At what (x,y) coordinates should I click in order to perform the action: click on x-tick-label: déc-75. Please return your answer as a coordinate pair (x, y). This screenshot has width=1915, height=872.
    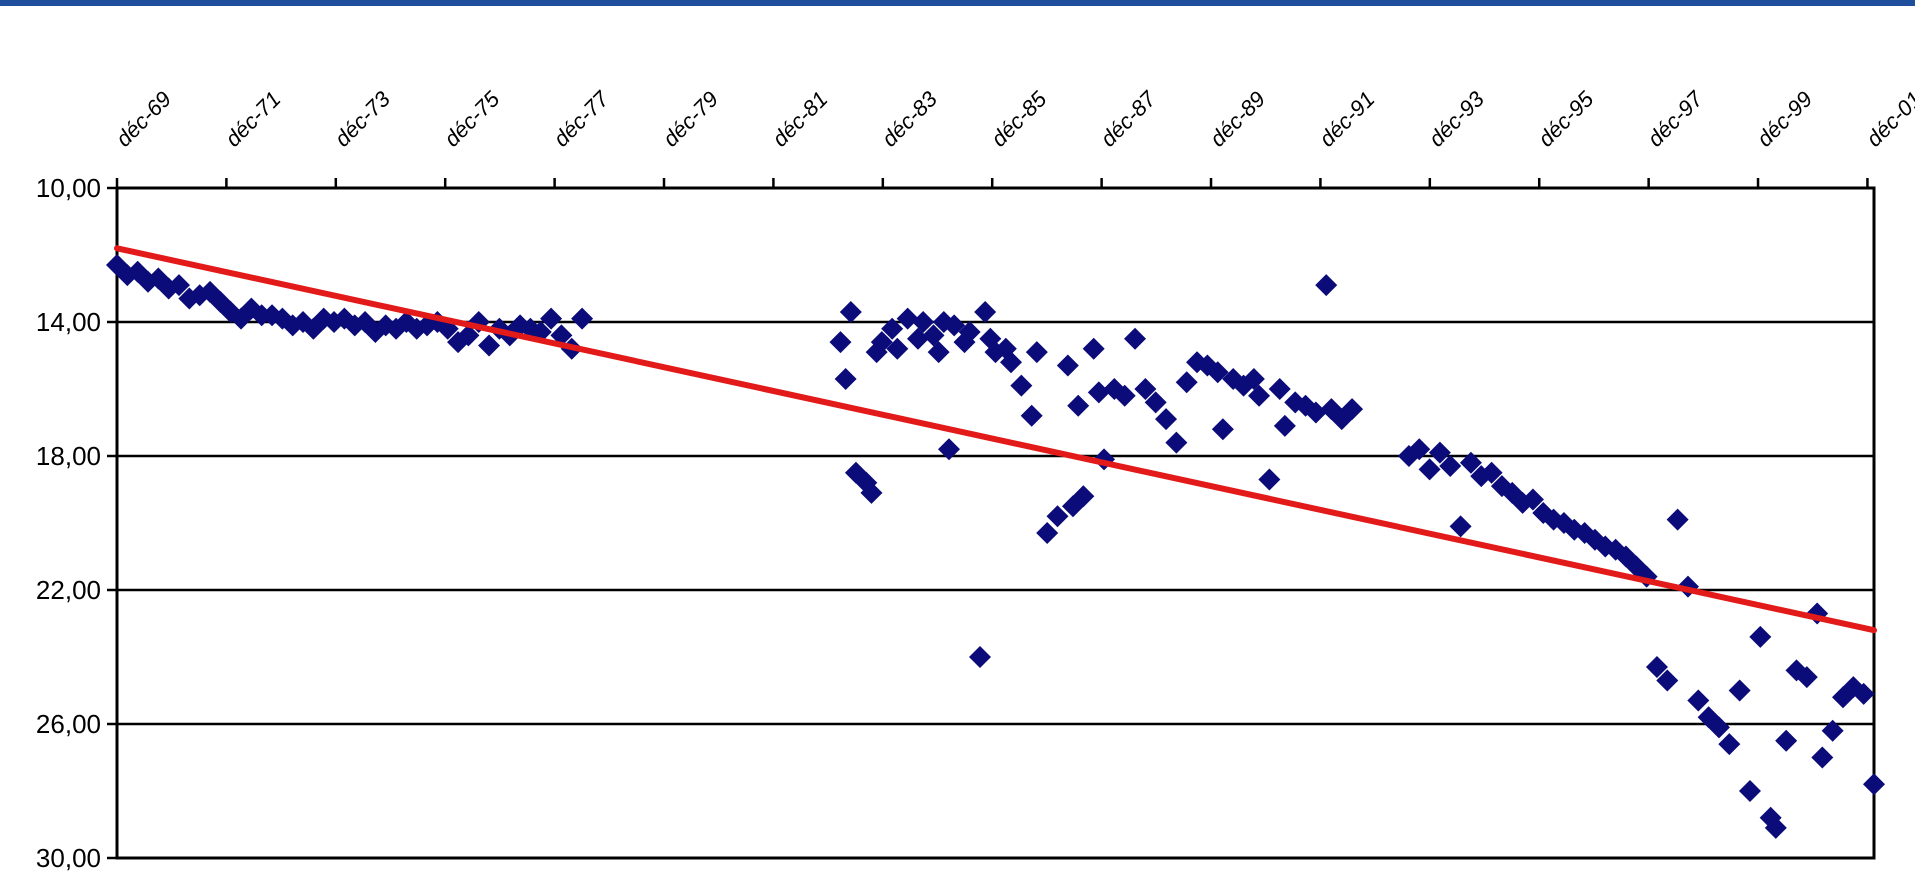
    Looking at the image, I should click on (472, 119).